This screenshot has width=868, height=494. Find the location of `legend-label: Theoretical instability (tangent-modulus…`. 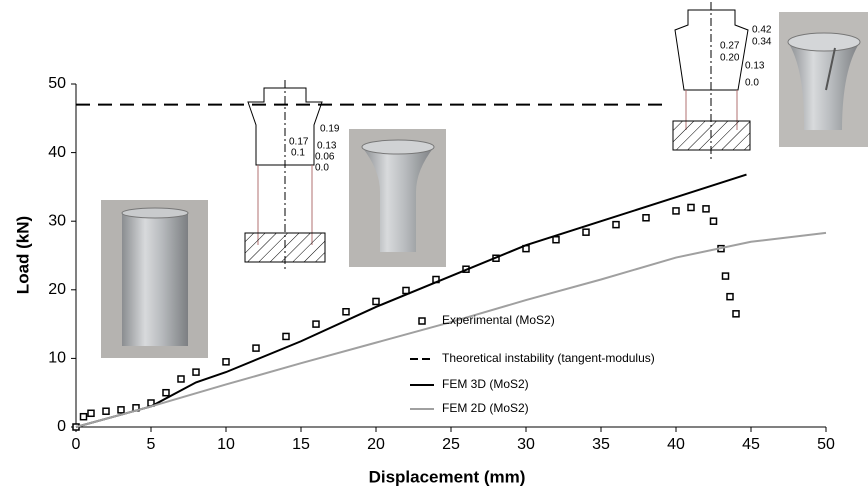

legend-label: Theoretical instability (tangent-modulus… is located at coordinates (548, 358).